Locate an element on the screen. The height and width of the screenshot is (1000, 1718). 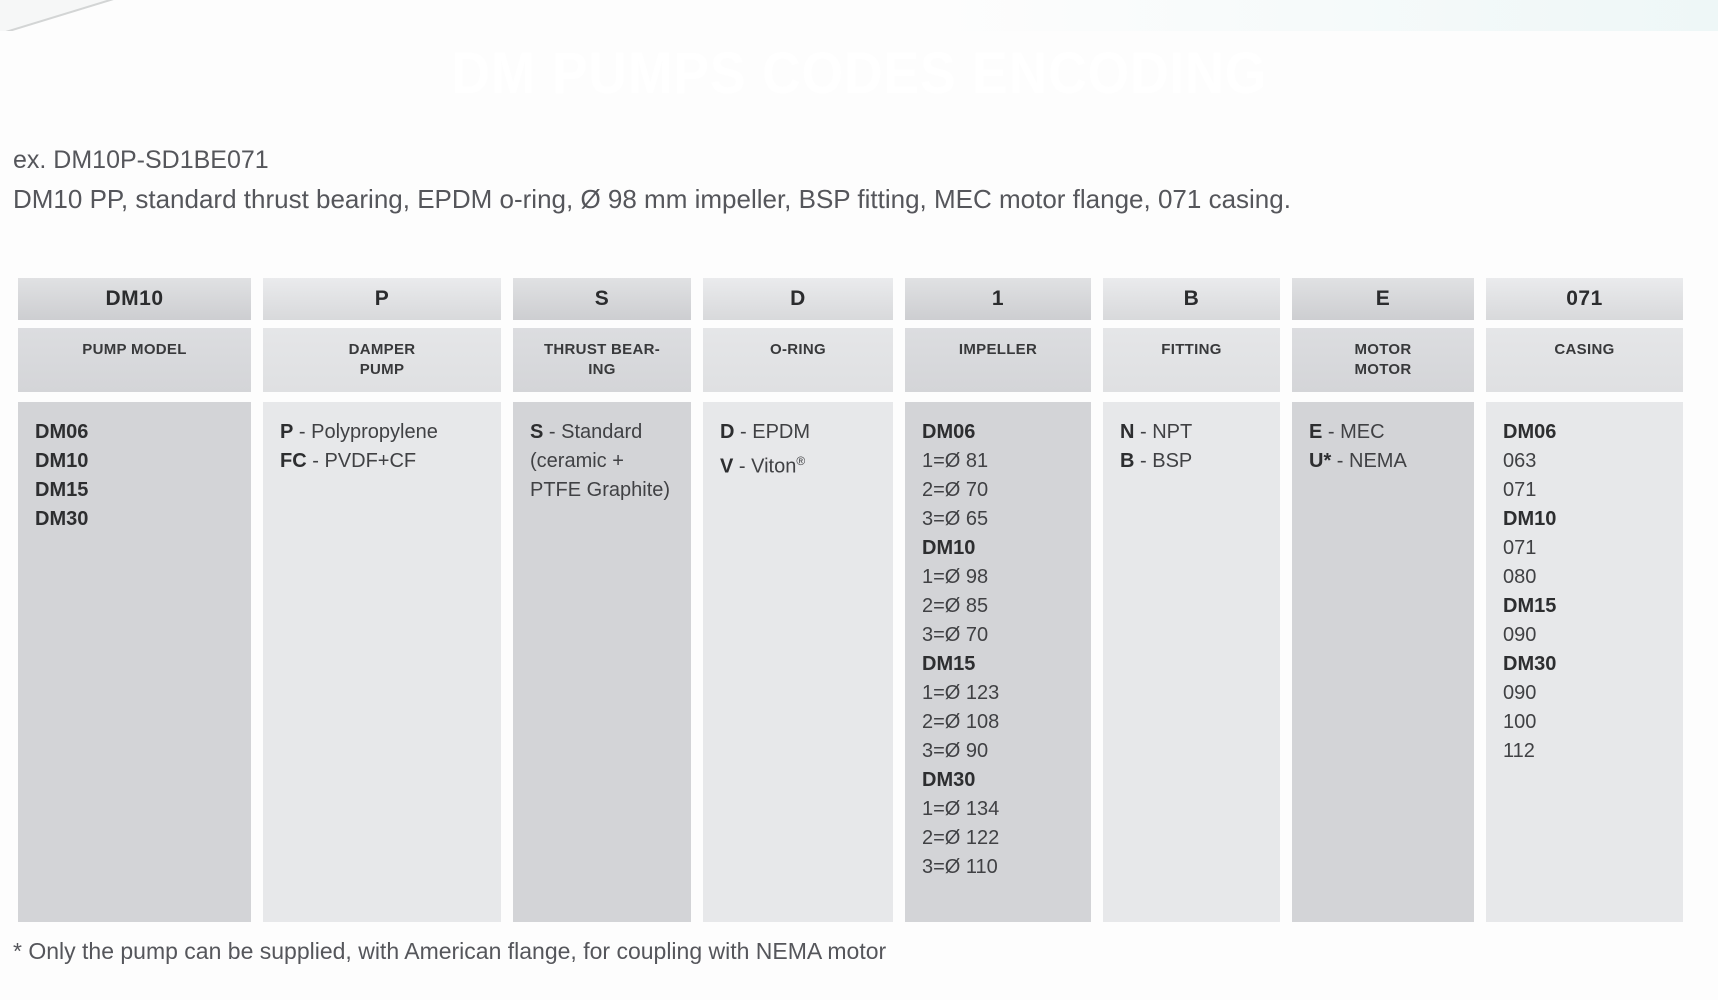
body-line: 2=Ø 122 is located at coordinates (961, 838).